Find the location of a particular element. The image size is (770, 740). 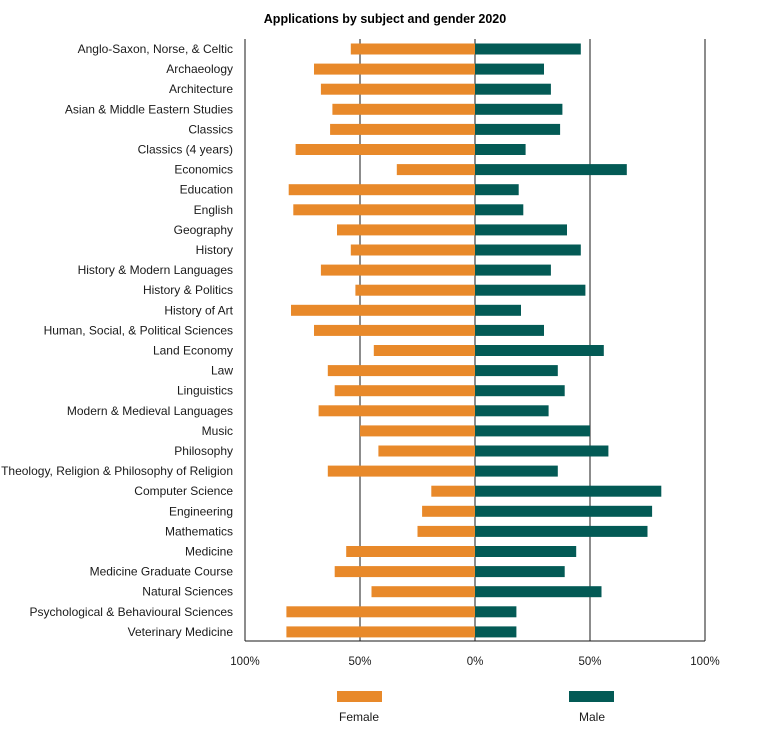

category-label: Asian & Middle Eastern Studies is located at coordinates (149, 109).